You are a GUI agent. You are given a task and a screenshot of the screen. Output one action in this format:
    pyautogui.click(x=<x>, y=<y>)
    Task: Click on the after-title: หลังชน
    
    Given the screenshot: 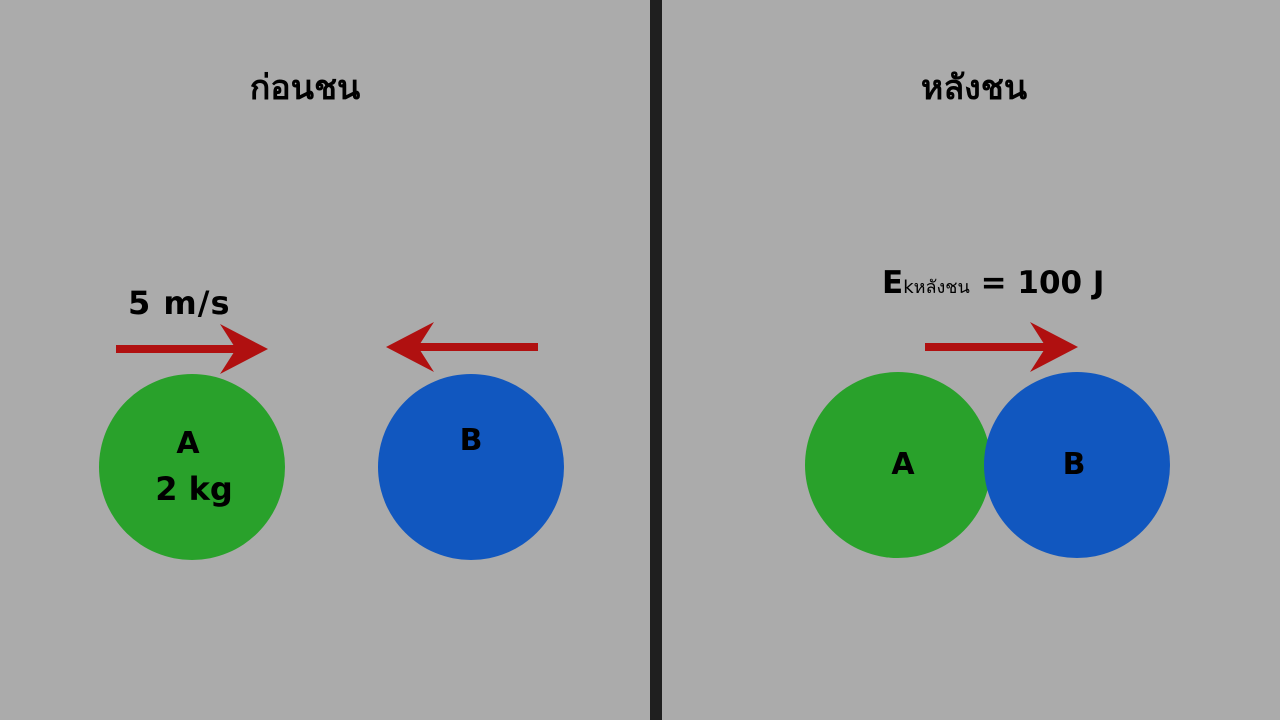 What is the action you would take?
    pyautogui.click(x=974, y=88)
    